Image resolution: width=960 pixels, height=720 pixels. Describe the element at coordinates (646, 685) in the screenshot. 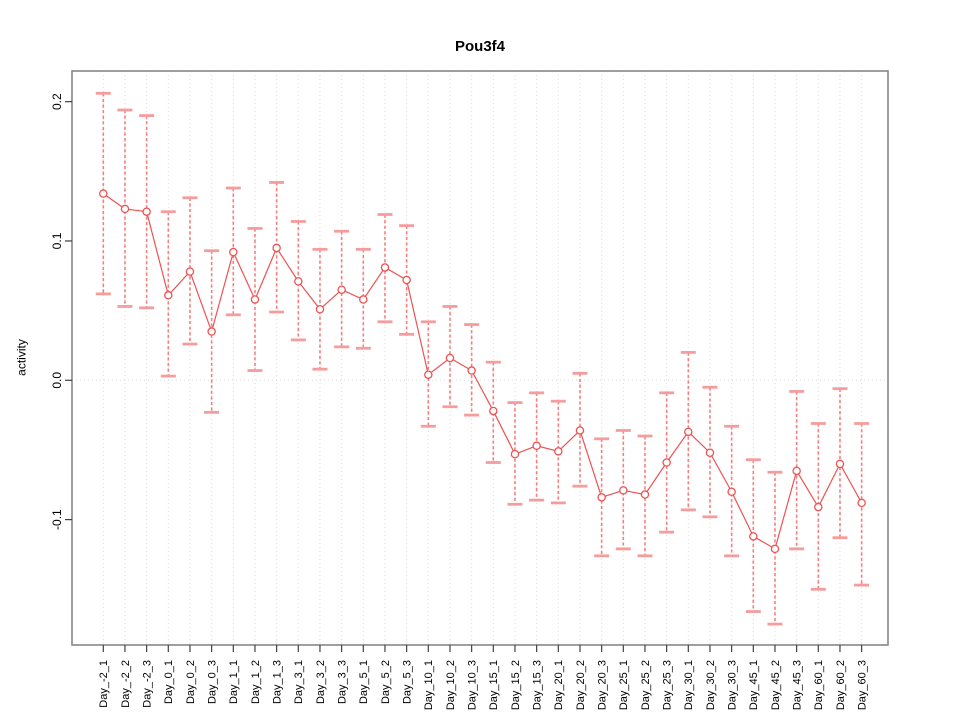

I see `x-tick-label: Day_25_2` at that location.